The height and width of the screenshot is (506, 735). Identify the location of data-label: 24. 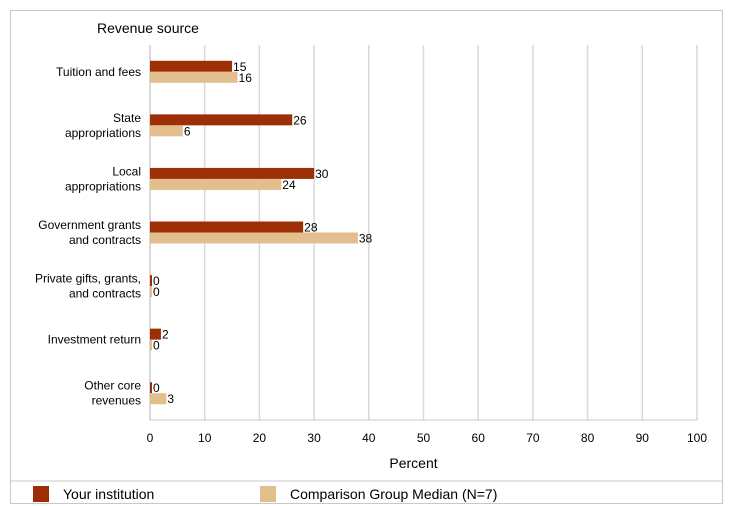
(289, 185).